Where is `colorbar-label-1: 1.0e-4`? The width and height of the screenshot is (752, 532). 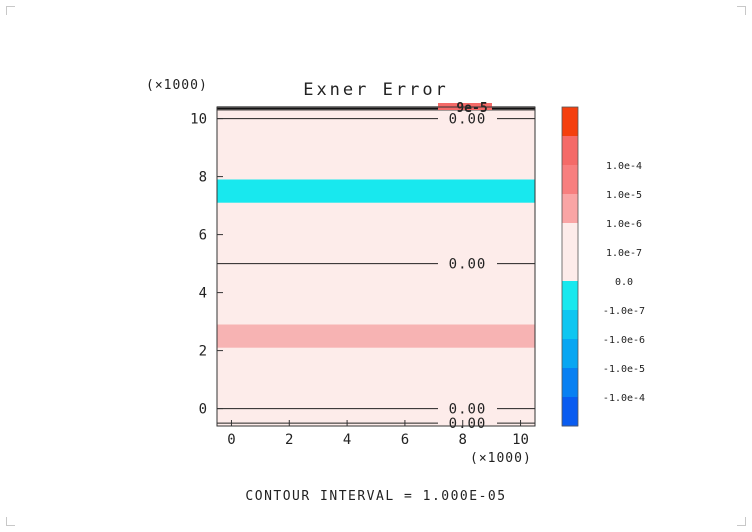 colorbar-label-1: 1.0e-4 is located at coordinates (624, 166).